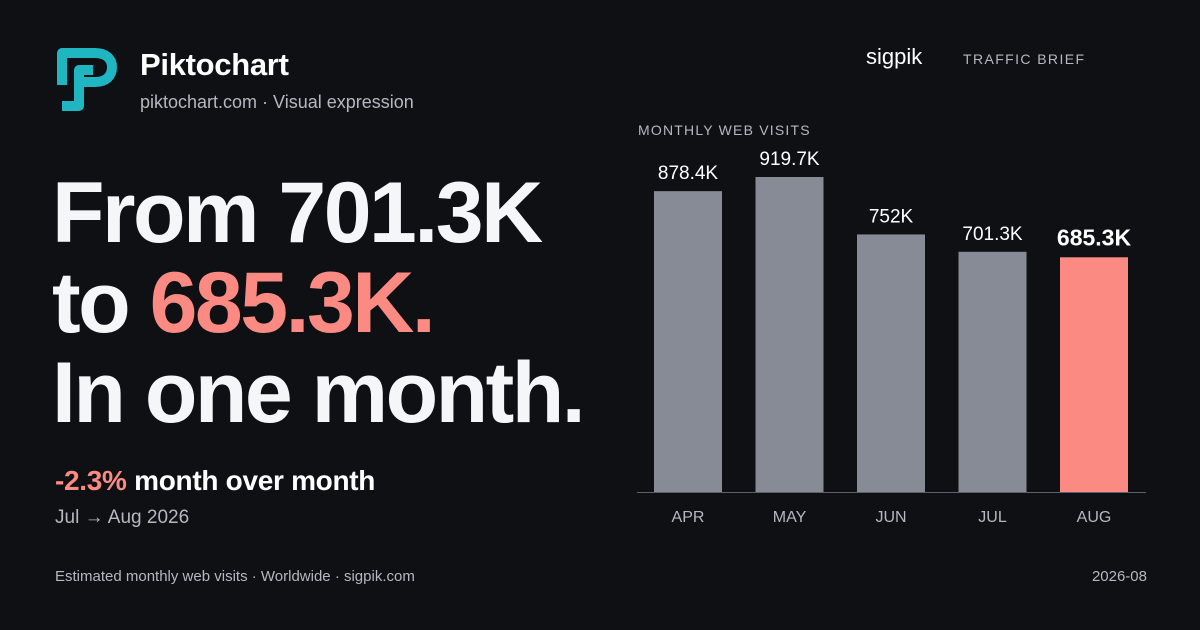 The image size is (1200, 630). Describe the element at coordinates (91, 480) in the screenshot. I see `change-percent: -2.3%` at that location.